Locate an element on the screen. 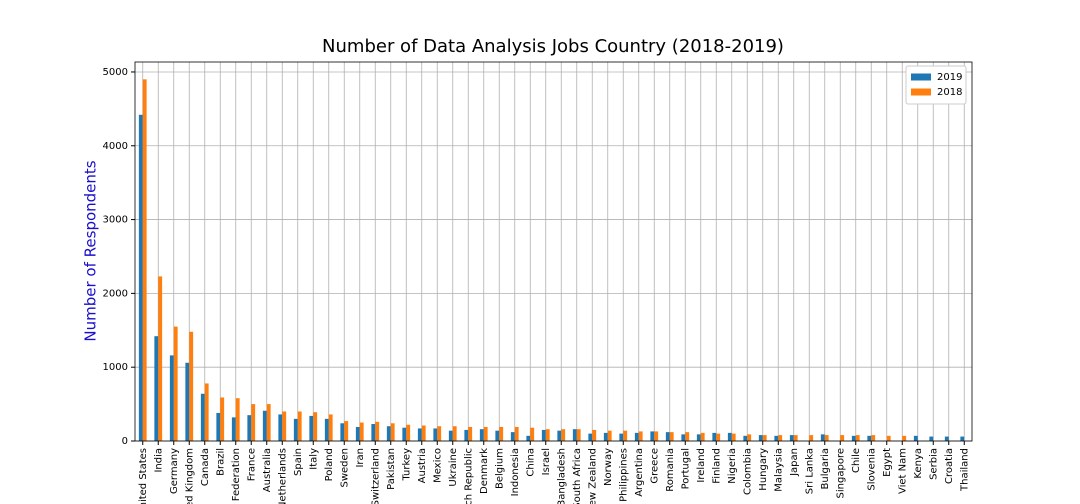 This screenshot has width=1080, height=504. x-tick-label: Croatia is located at coordinates (949, 466).